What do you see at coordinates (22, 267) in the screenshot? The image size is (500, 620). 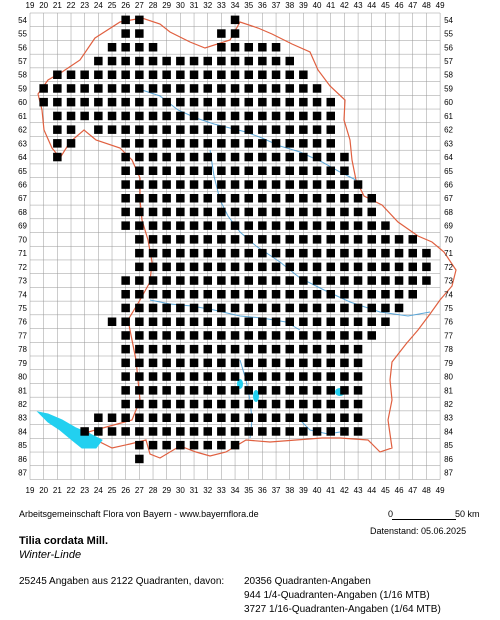 I see `y-label-left: 72` at bounding box center [22, 267].